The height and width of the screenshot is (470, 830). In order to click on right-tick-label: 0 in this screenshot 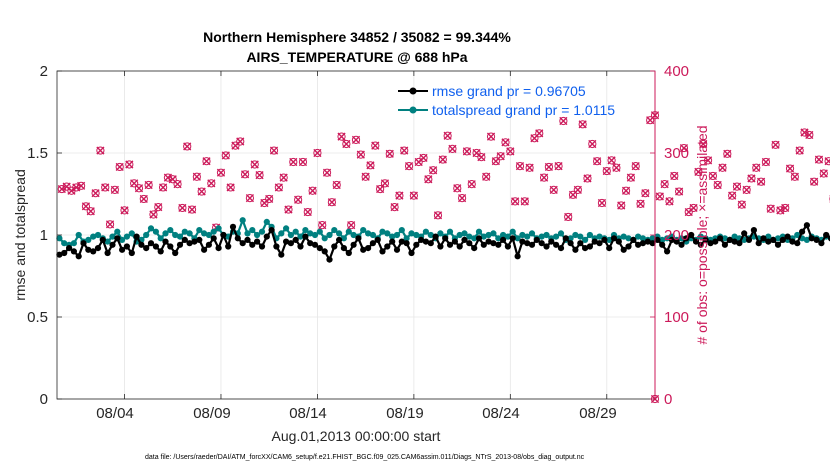, I will do `click(668, 399)`.